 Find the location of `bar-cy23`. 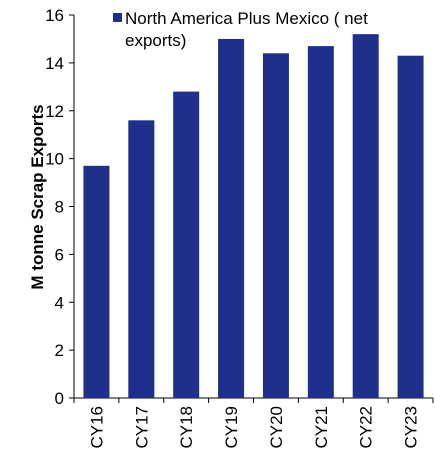

bar-cy23 is located at coordinates (410, 226).